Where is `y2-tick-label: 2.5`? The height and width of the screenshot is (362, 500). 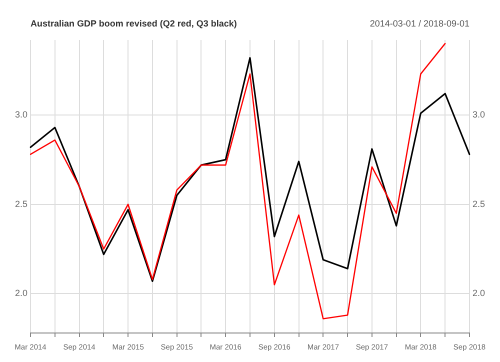
y2-tick-label: 2.5 is located at coordinates (479, 203).